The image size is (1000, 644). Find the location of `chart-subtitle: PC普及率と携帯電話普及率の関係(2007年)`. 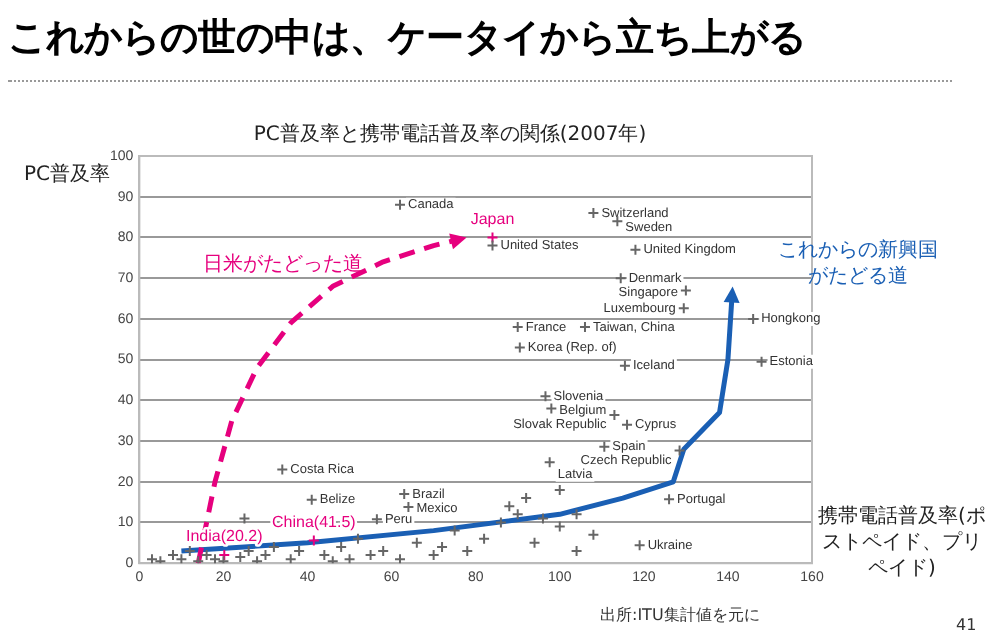

chart-subtitle: PC普及率と携帯電話普及率の関係(2007年) is located at coordinates (450, 134).